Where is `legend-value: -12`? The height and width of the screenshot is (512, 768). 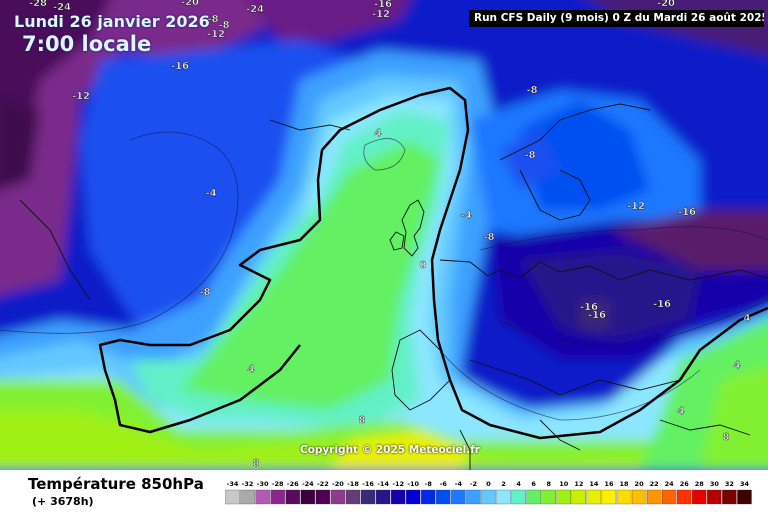
legend-value: -12 is located at coordinates (398, 484).